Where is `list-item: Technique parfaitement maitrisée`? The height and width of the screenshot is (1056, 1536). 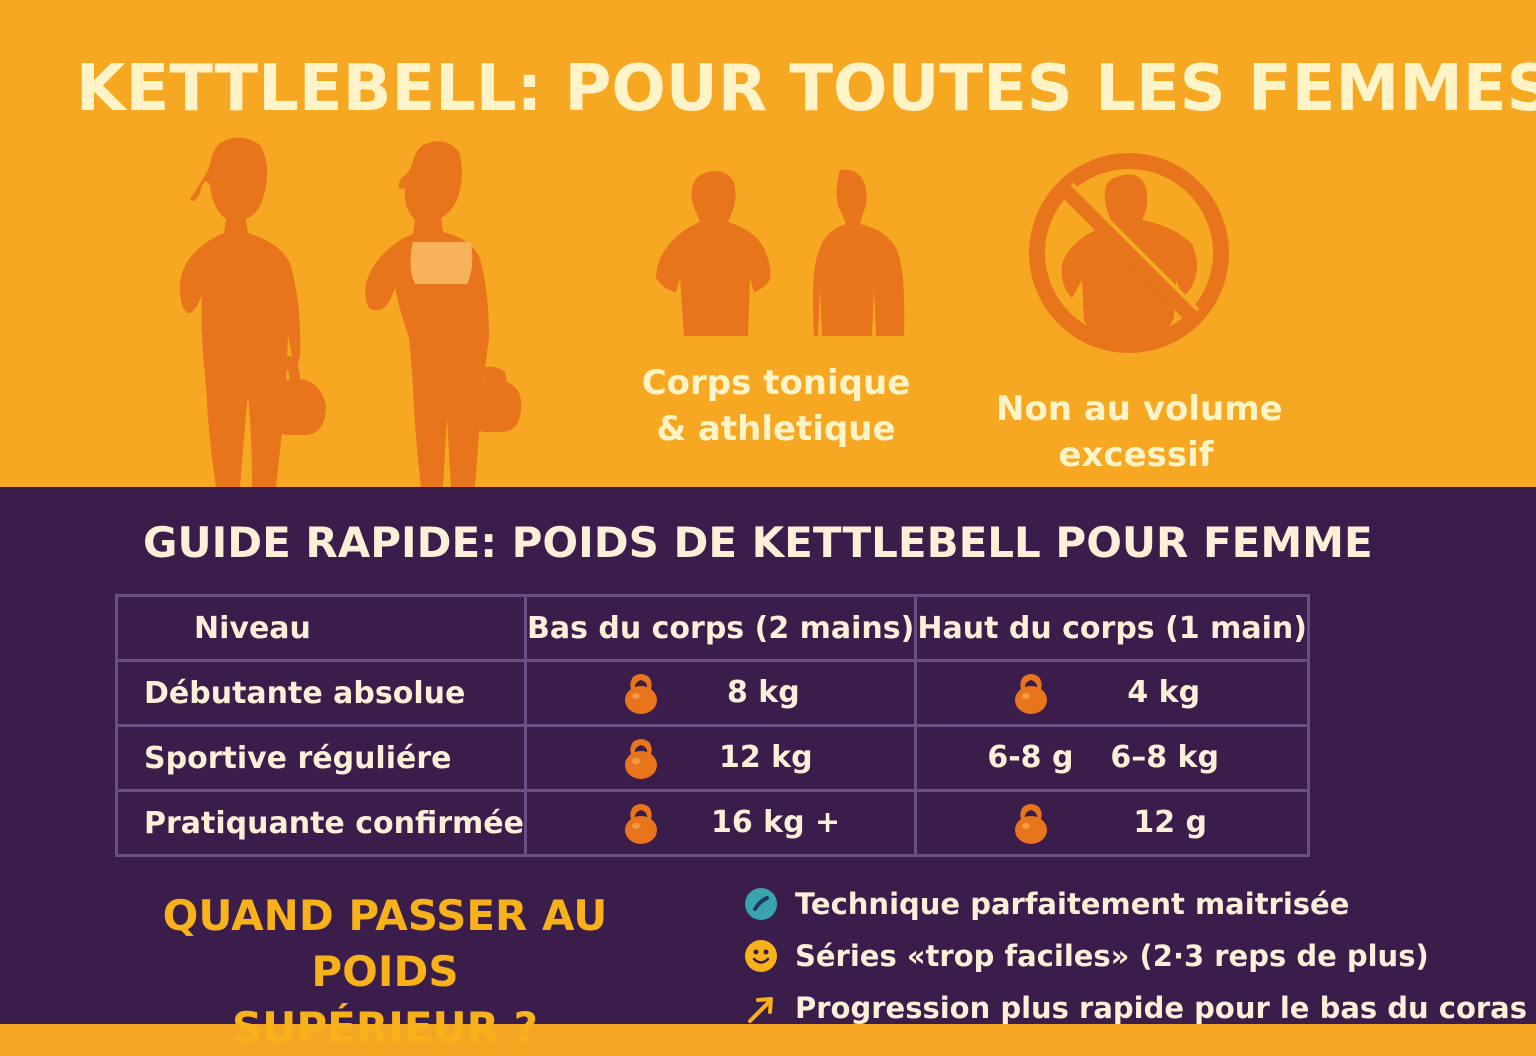 list-item: Technique parfaitement maitrisée is located at coordinates (1132, 906).